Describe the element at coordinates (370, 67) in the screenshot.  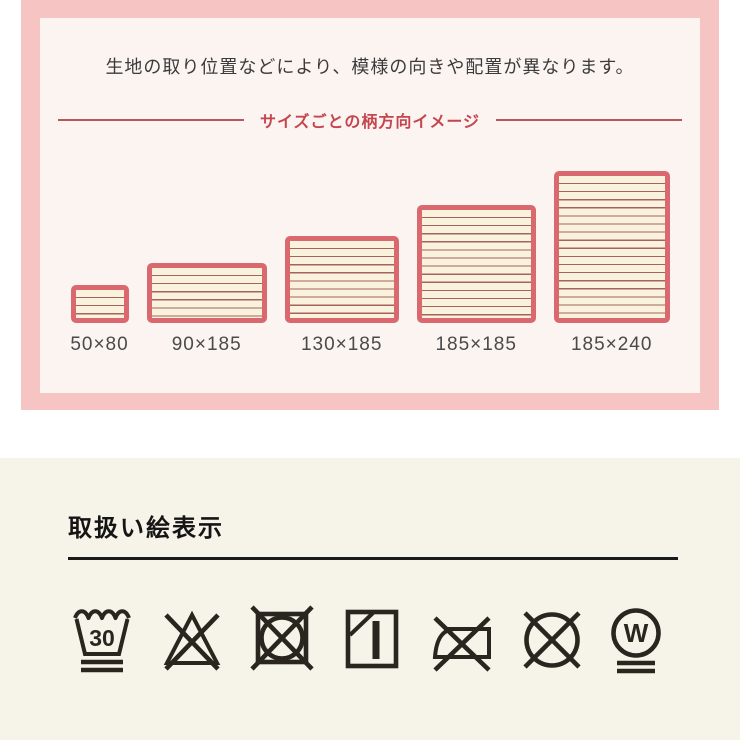
I see `pattern-note-text: 生地の取り位置などにより、模様の向きや配置が異なります。` at that location.